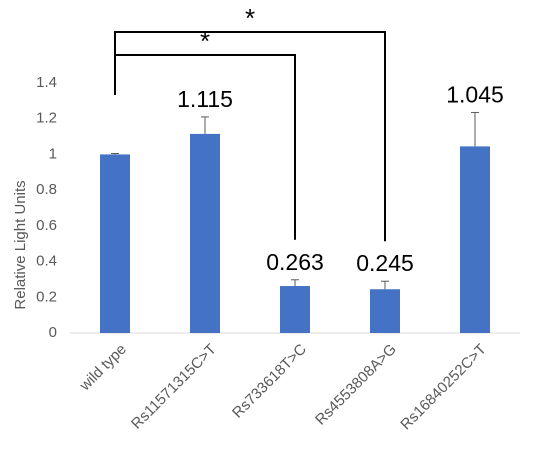  I want to click on data-label: 0.263, so click(295, 262).